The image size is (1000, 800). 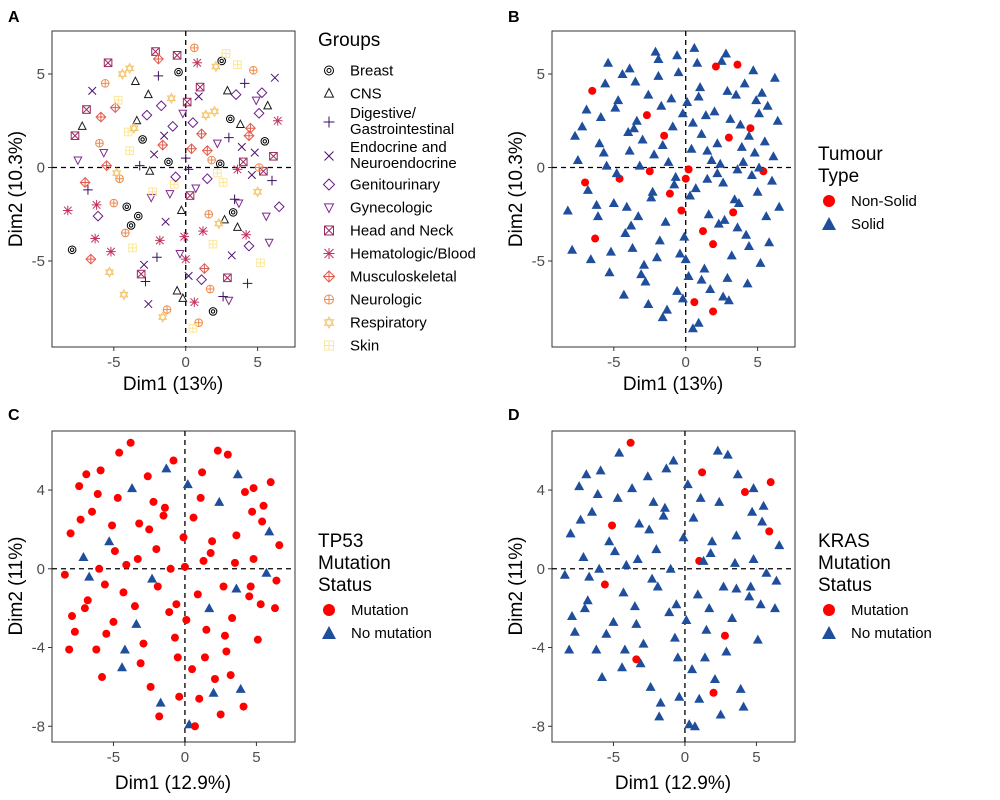 I want to click on x-ticks-c: -5 0 5, so click(x=184, y=754).